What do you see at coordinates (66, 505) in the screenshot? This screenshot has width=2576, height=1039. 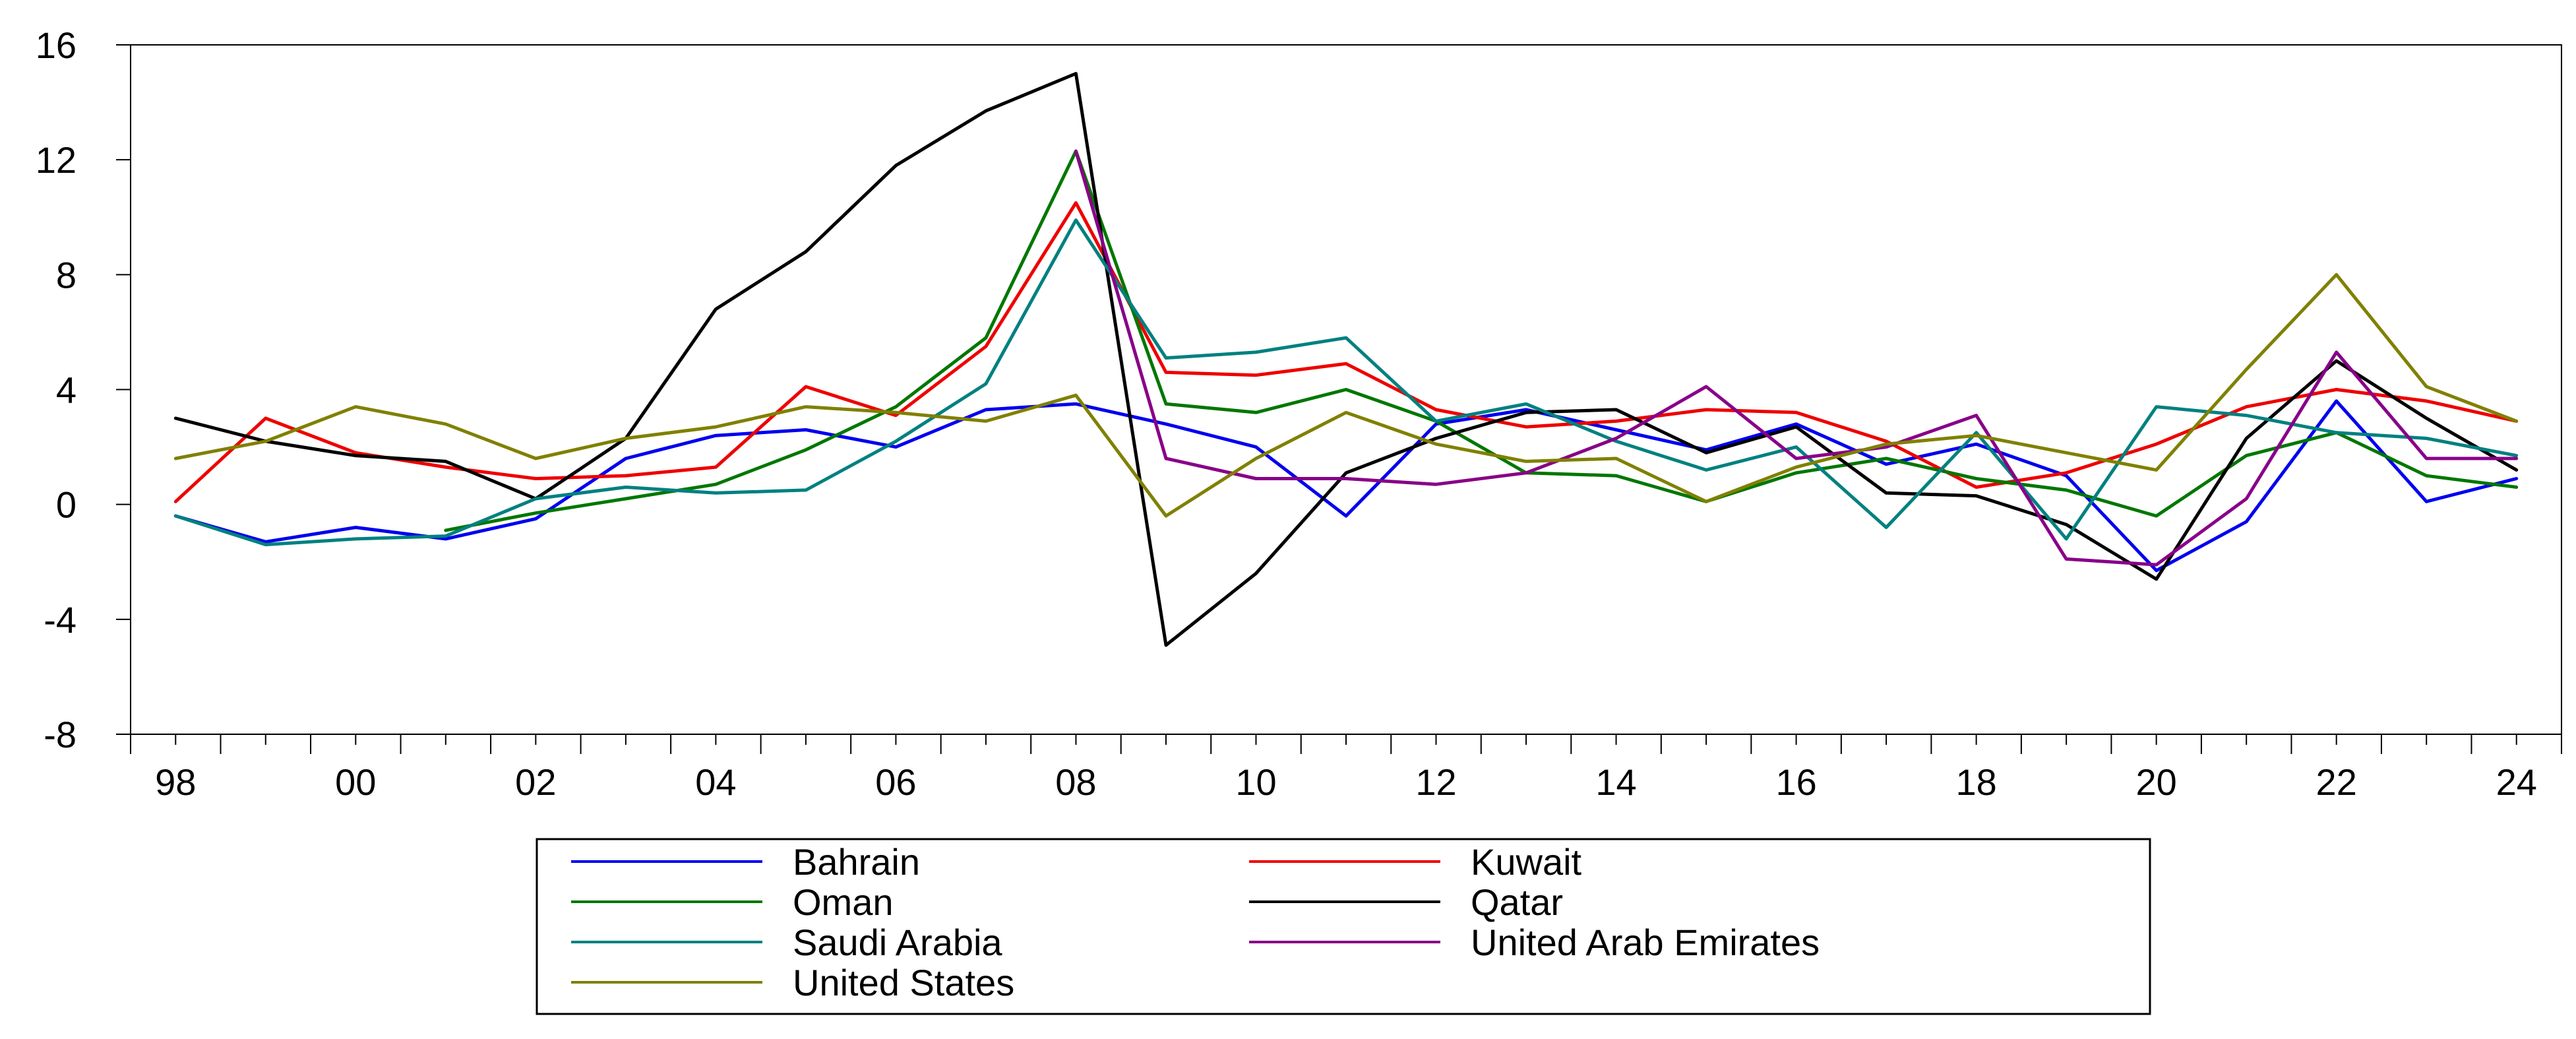 I see `y-tick-label: 0` at bounding box center [66, 505].